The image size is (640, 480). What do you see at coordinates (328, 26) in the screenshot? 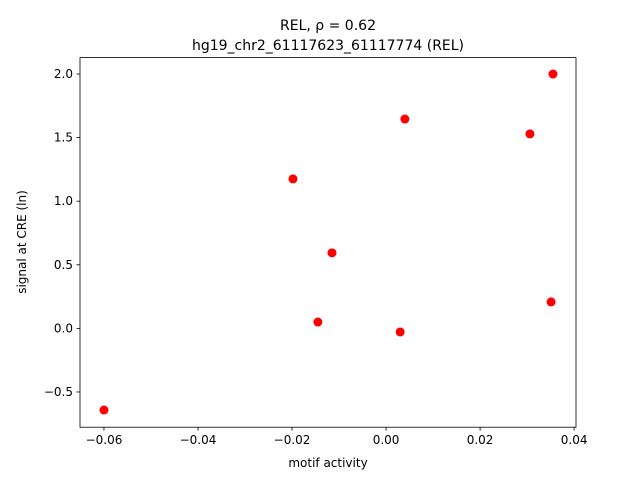
I see `chart-title: REL, ρ = 0.62` at bounding box center [328, 26].